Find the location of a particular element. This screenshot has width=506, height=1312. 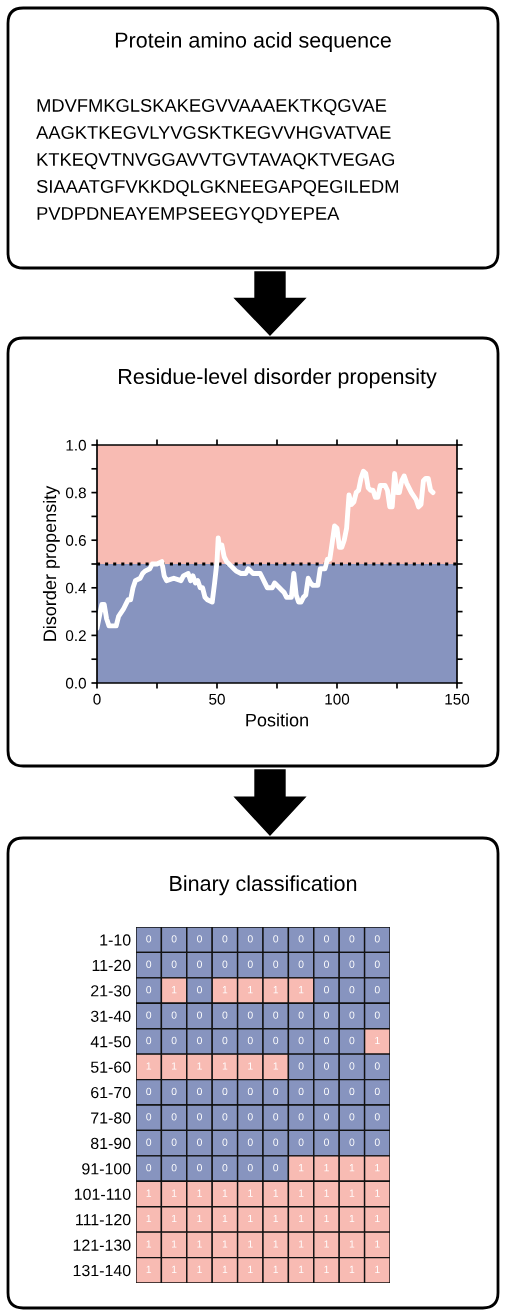

y-tick-label: 1-10 is located at coordinates (115, 940).